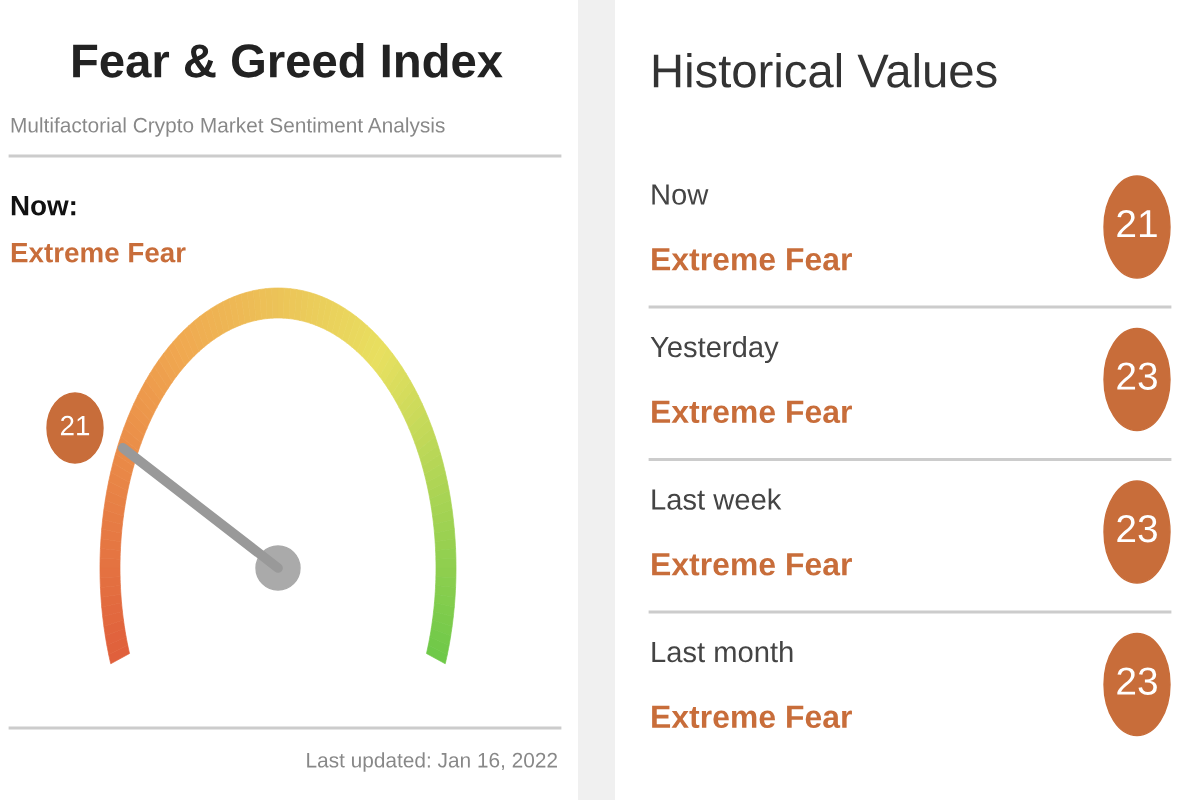 Image resolution: width=1200 pixels, height=800 pixels. Describe the element at coordinates (717, 499) in the screenshot. I see `category-label: Last week` at that location.